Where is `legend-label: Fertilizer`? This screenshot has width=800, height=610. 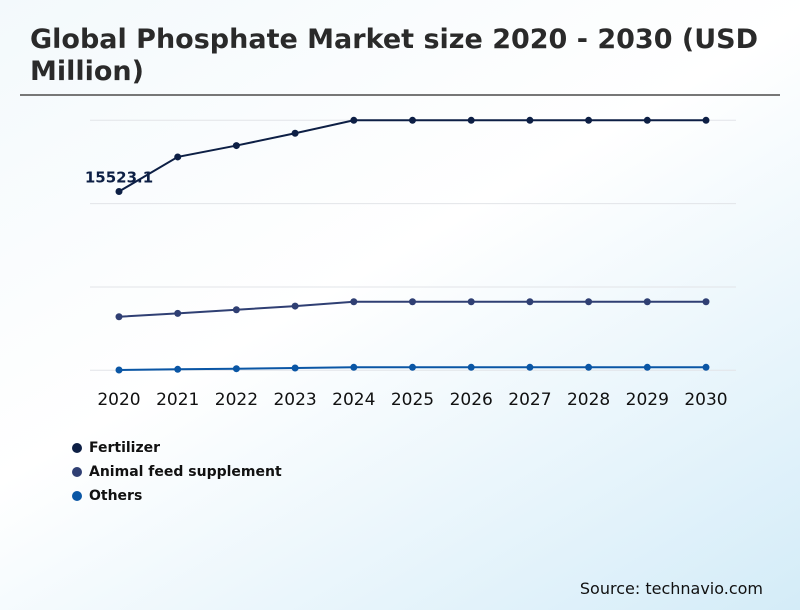
legend-label: Fertilizer is located at coordinates (125, 448).